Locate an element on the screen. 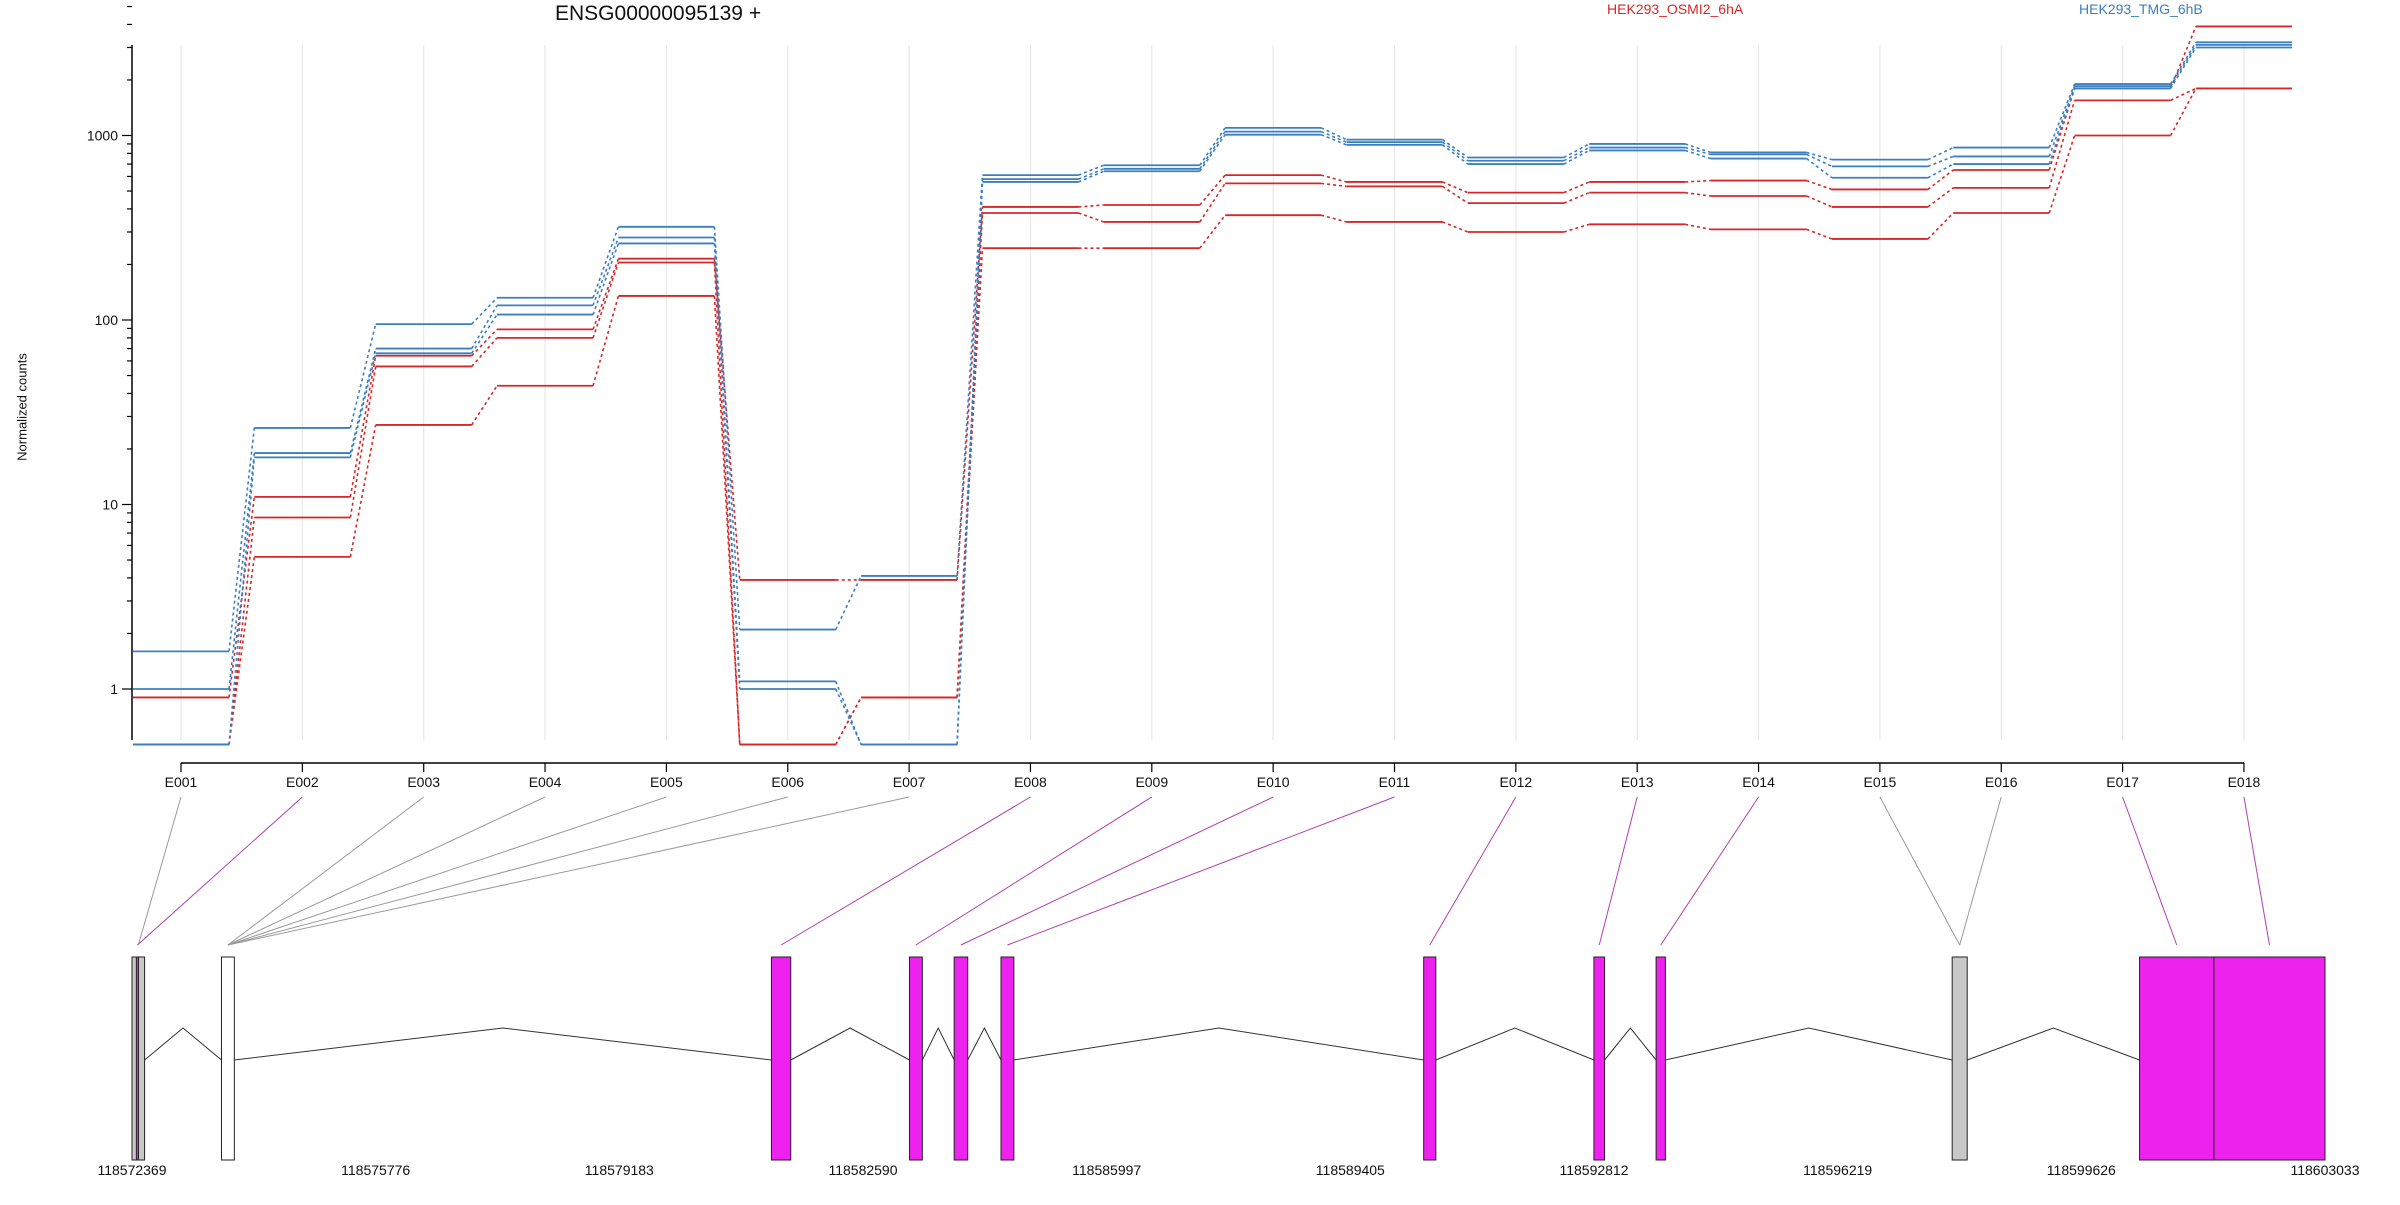  x-tick-label: E007 is located at coordinates (909, 782).